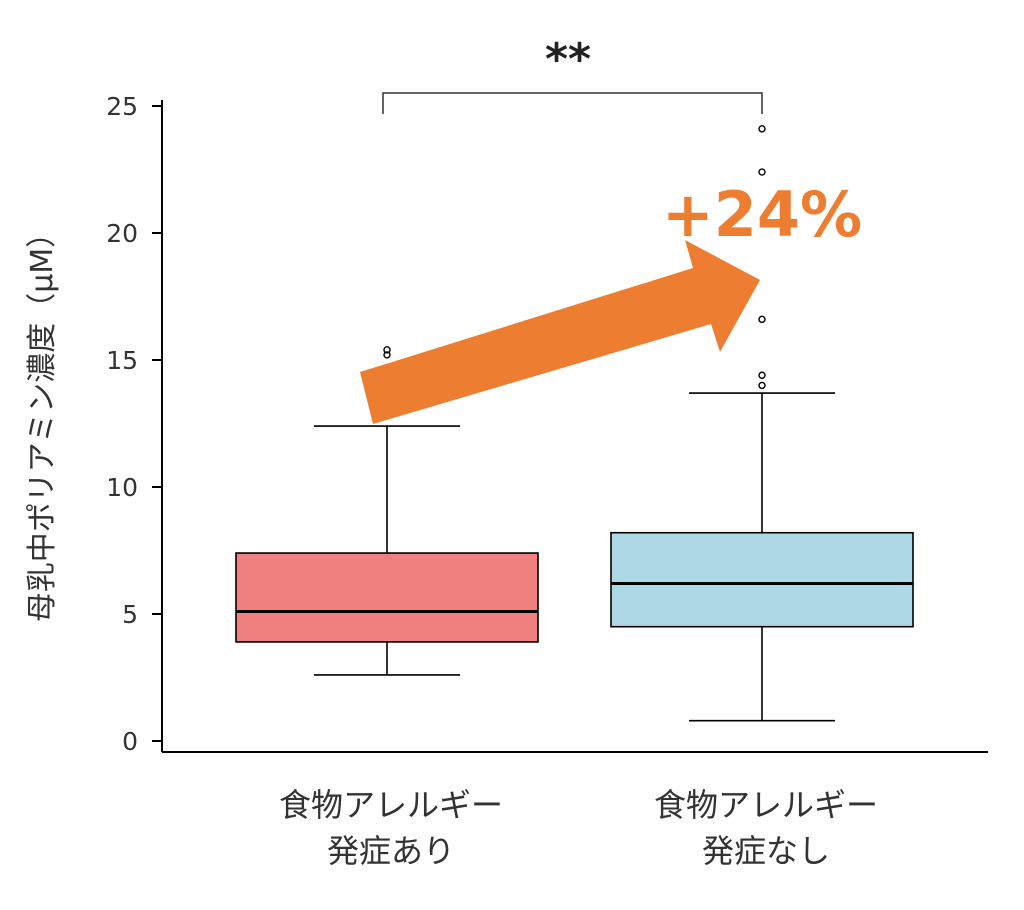  Describe the element at coordinates (568, 59) in the screenshot. I see `significance-label: **` at that location.